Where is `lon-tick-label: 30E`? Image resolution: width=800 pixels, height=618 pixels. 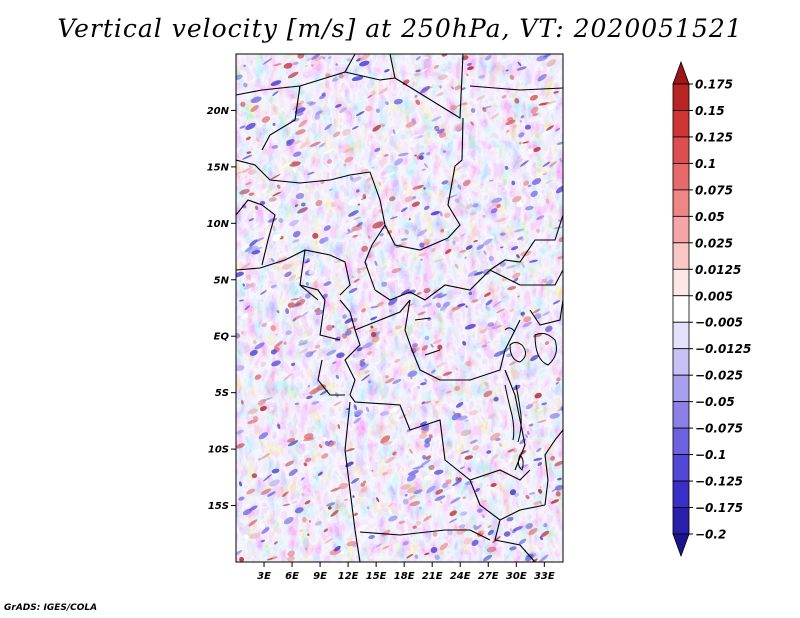
lon-tick-label: 30E is located at coordinates (516, 576).